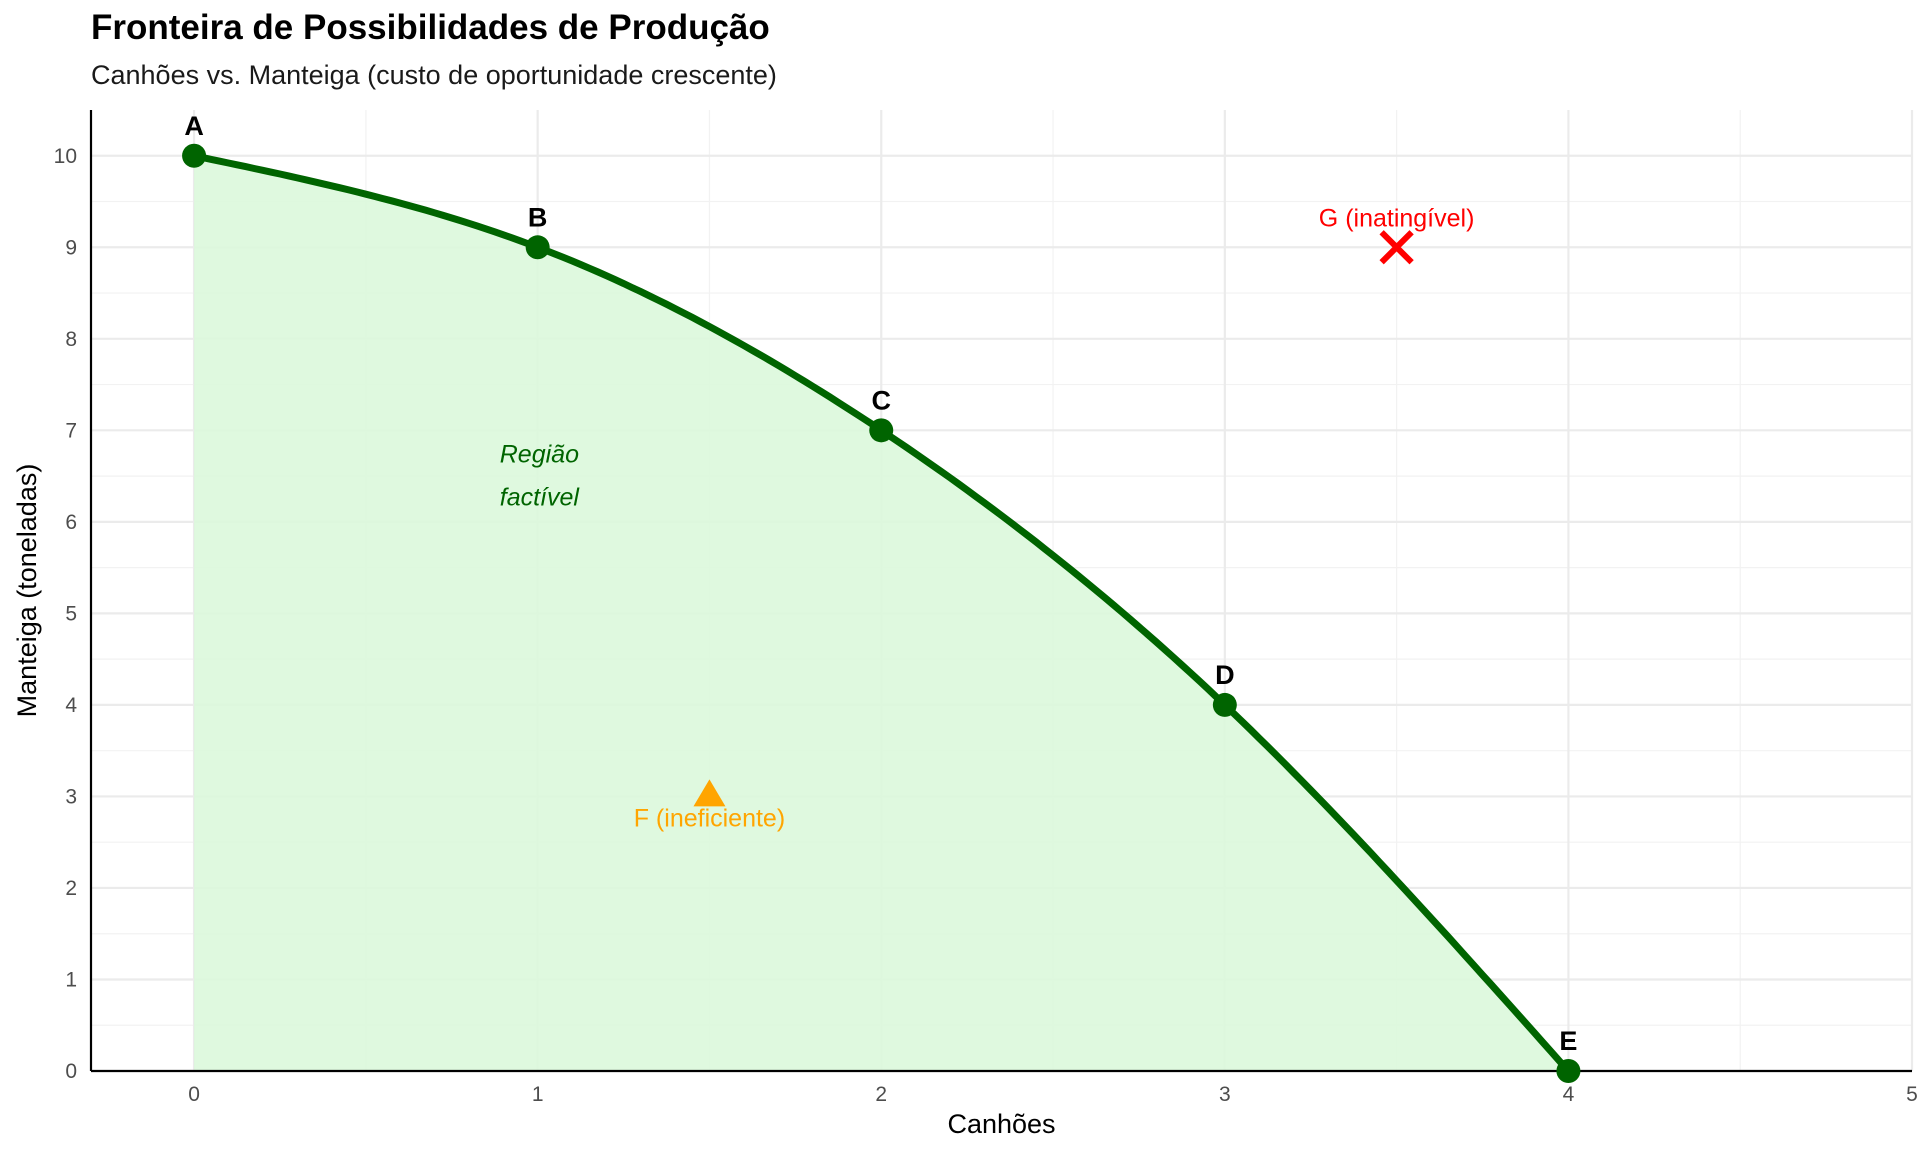 The width and height of the screenshot is (1920, 1152). I want to click on x-tick-label: 5, so click(1912, 1094).